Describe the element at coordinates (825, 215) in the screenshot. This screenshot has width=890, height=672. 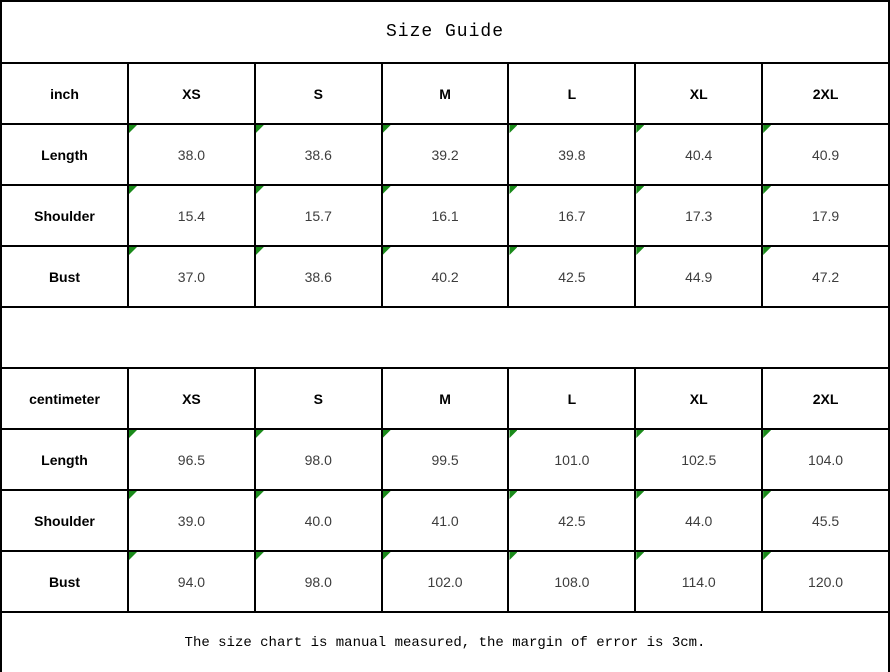
I see `value-cell: 17.9` at that location.